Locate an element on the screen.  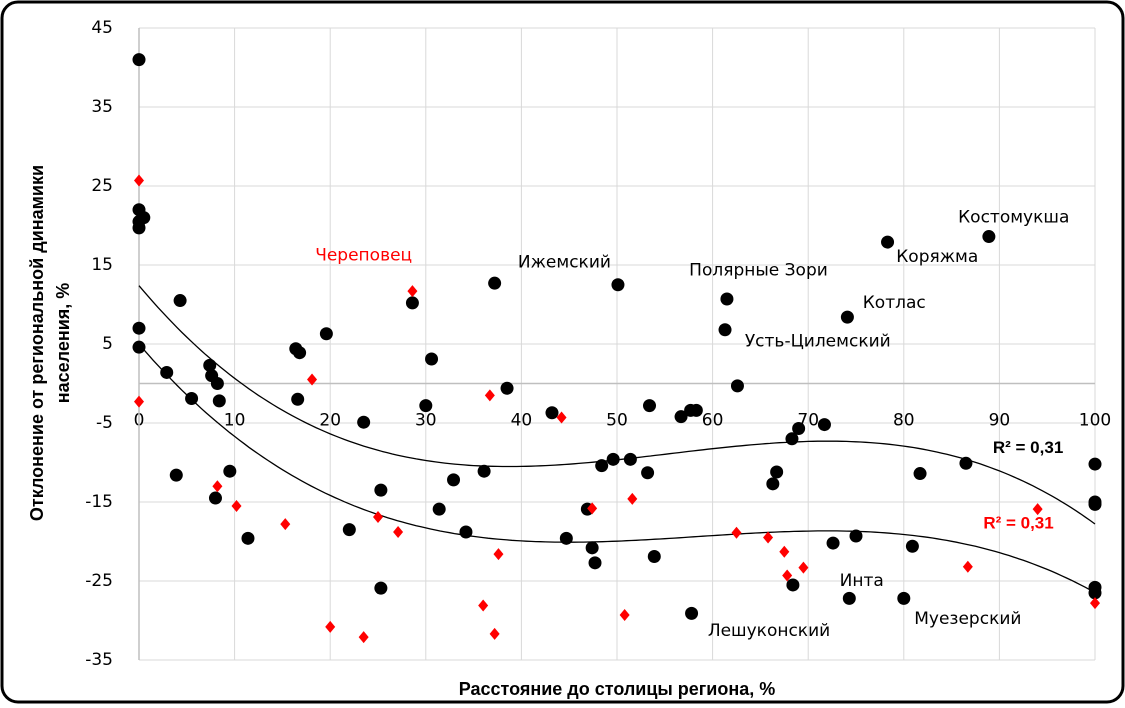
x-tick-label: 20 is located at coordinates (330, 421).